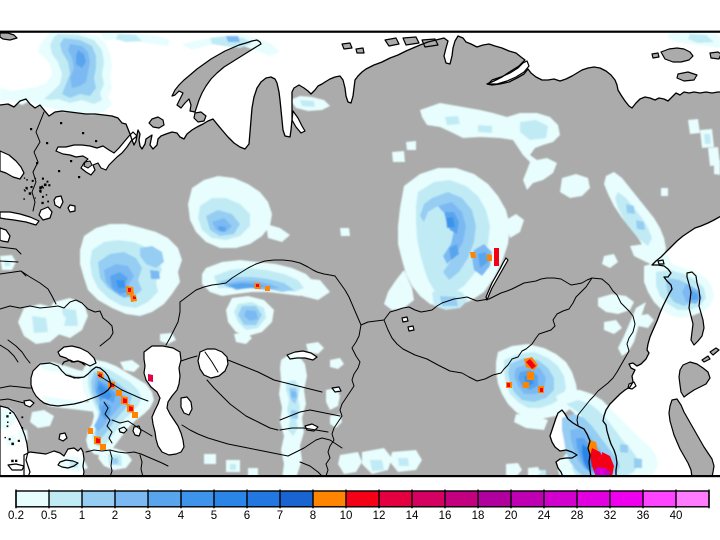 The height and width of the screenshot is (540, 720). I want to click on svg-text: 14, so click(412, 516).